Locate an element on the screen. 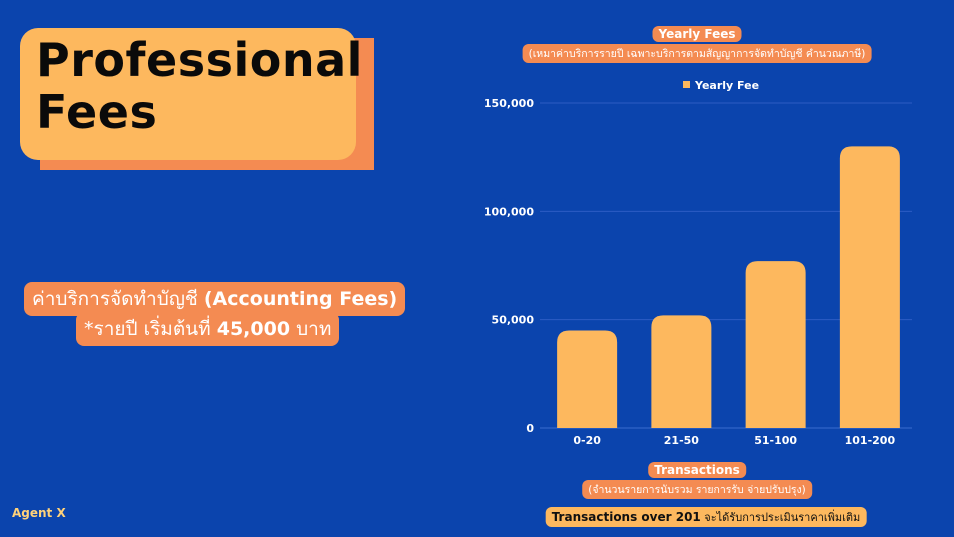 The image size is (954, 537). brand-label: Agent X is located at coordinates (39, 513).